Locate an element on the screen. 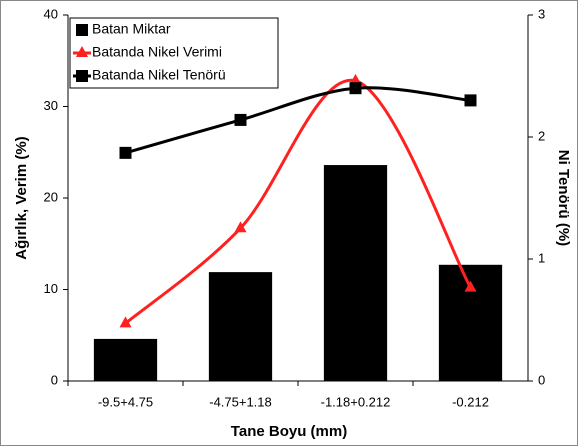 The image size is (578, 446). y-tick-label: 20 is located at coordinates (51, 196).